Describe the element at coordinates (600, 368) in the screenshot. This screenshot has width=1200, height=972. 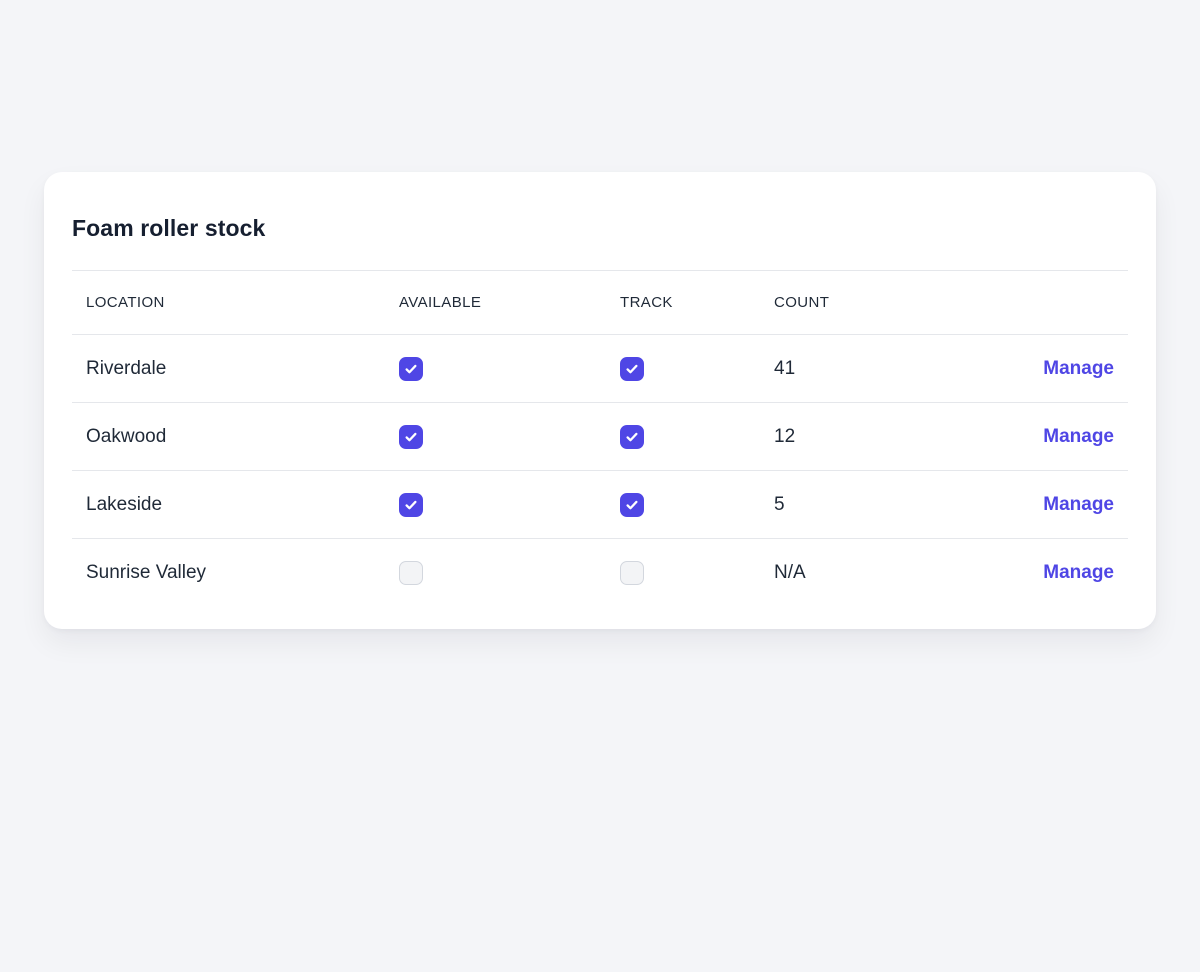
I see `table-row: Riverdale 41 Manage` at that location.